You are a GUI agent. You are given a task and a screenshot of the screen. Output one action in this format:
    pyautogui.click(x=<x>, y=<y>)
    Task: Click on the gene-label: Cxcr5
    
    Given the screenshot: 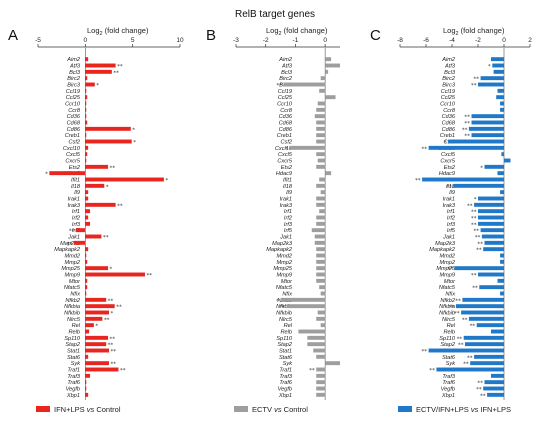 What is the action you would take?
    pyautogui.click(x=447, y=162)
    